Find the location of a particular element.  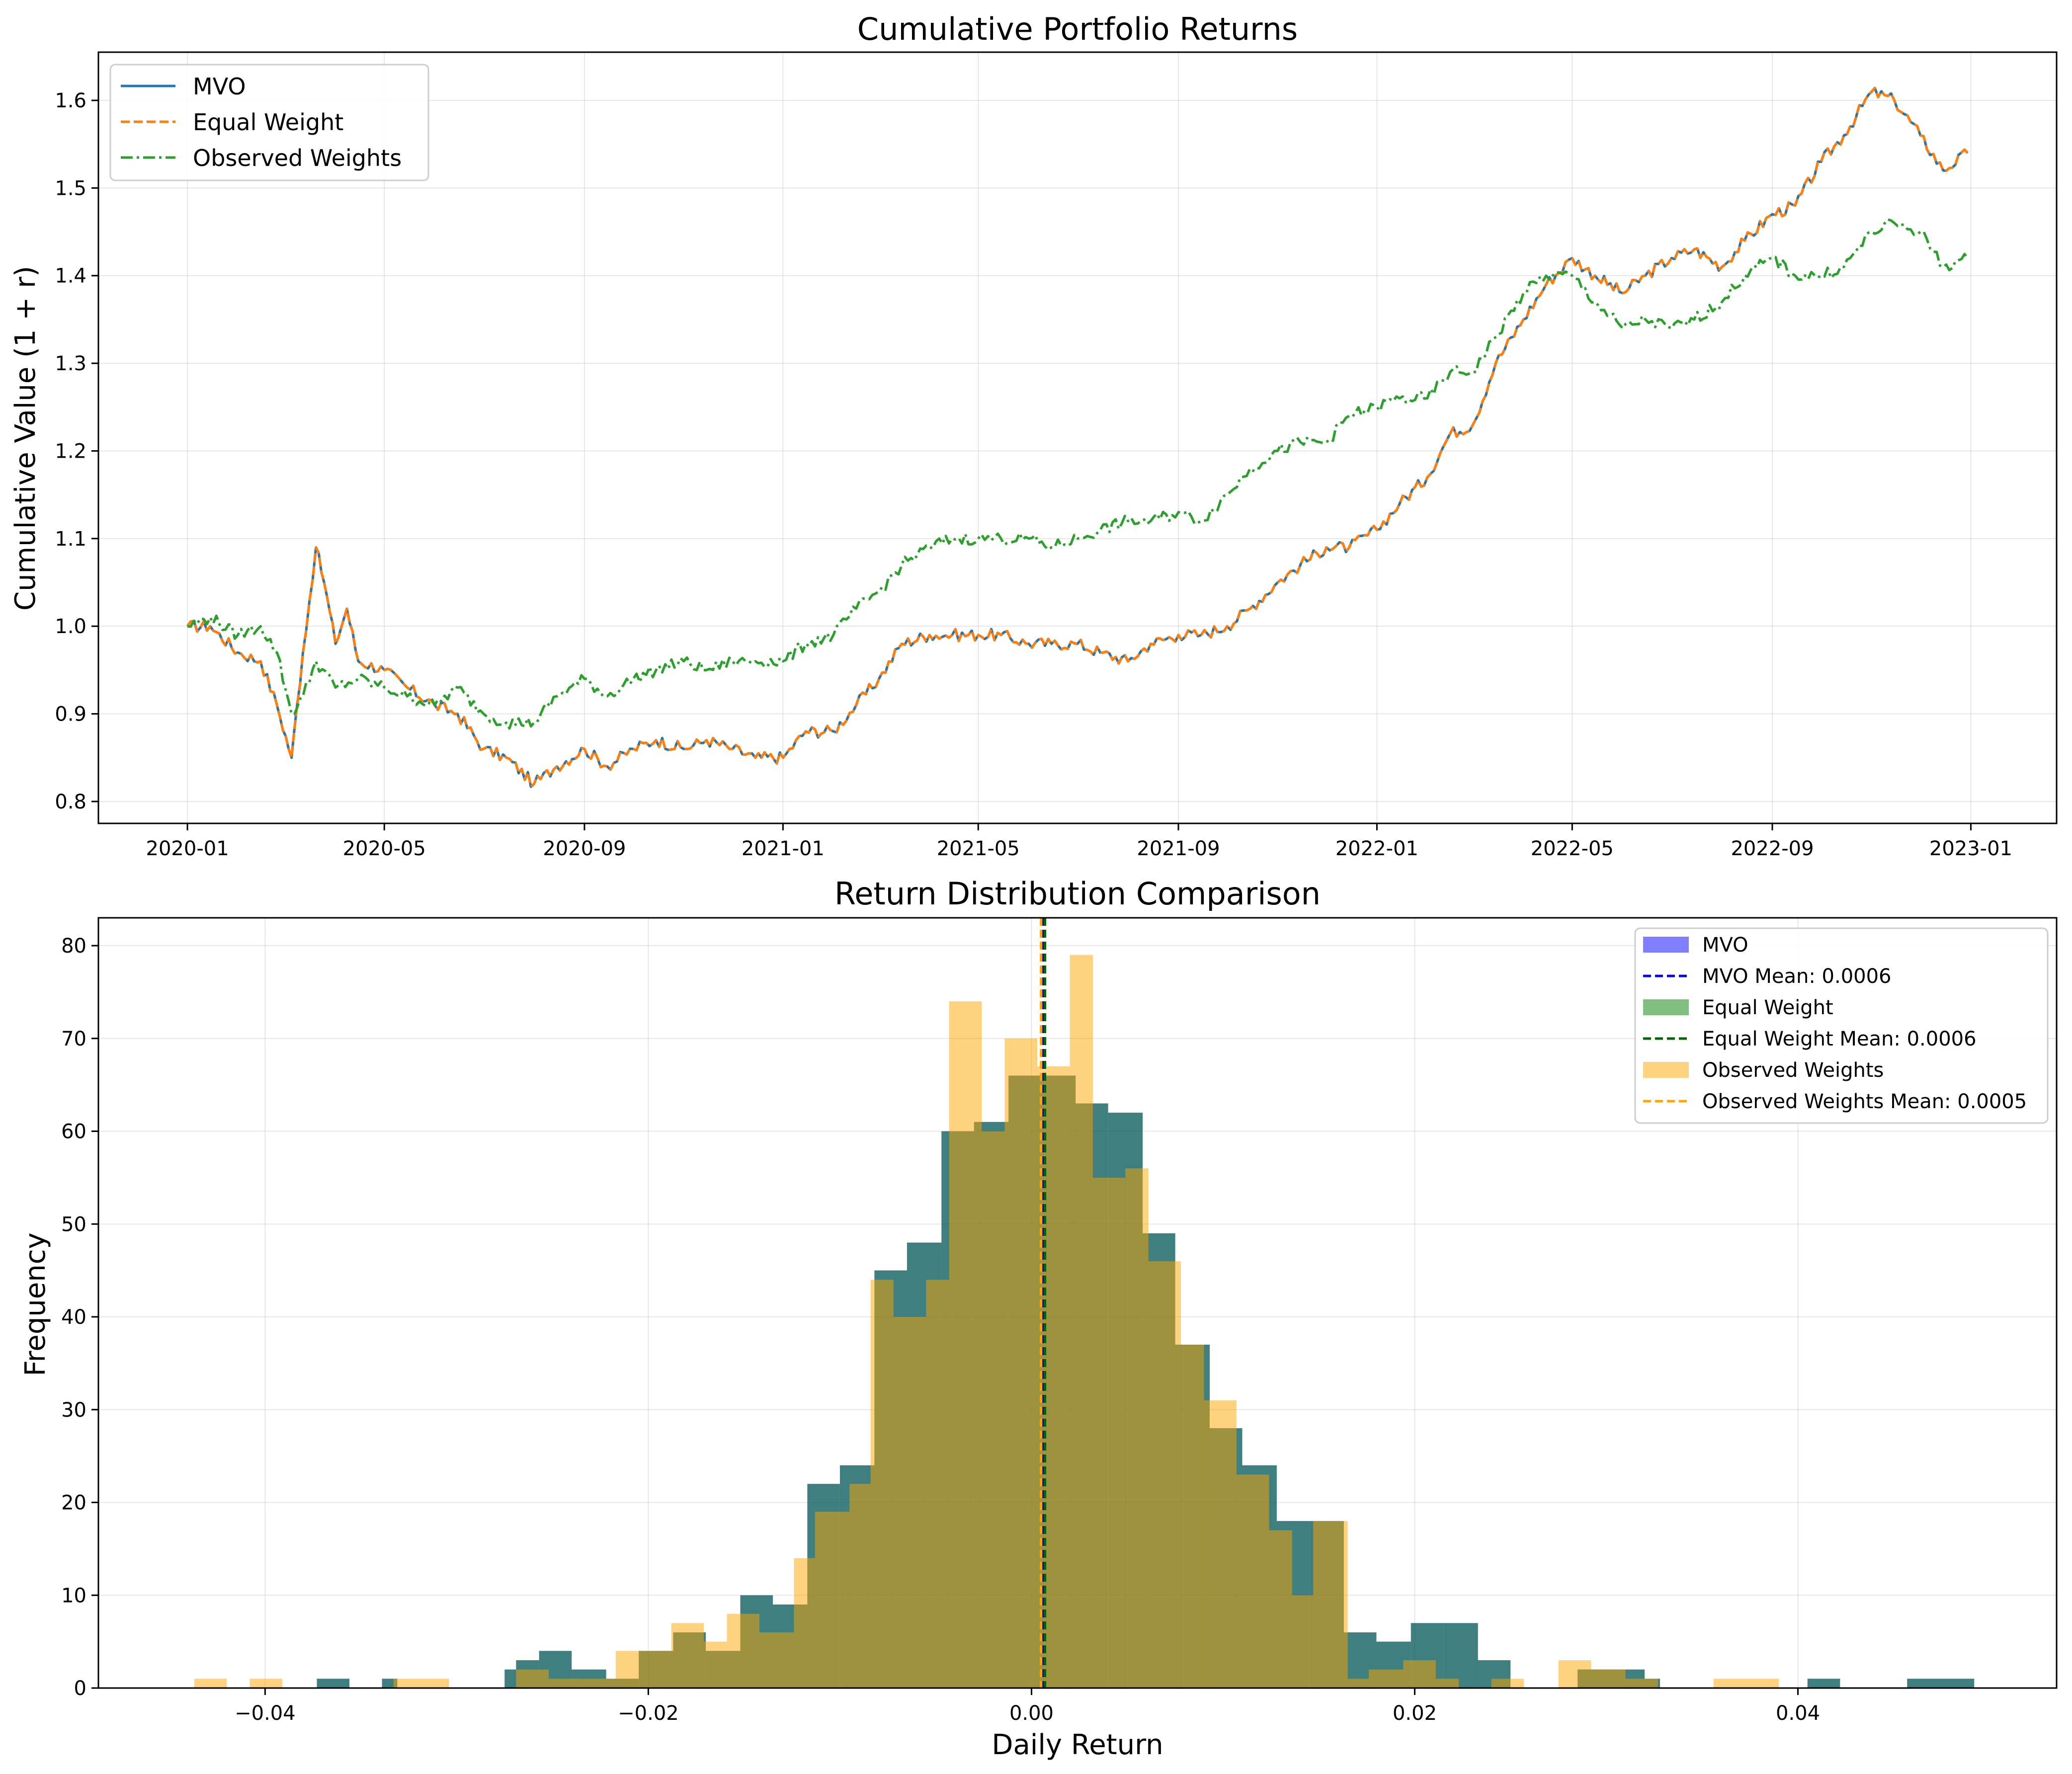

legend-mvo-hist-label: MVO is located at coordinates (1725, 946).